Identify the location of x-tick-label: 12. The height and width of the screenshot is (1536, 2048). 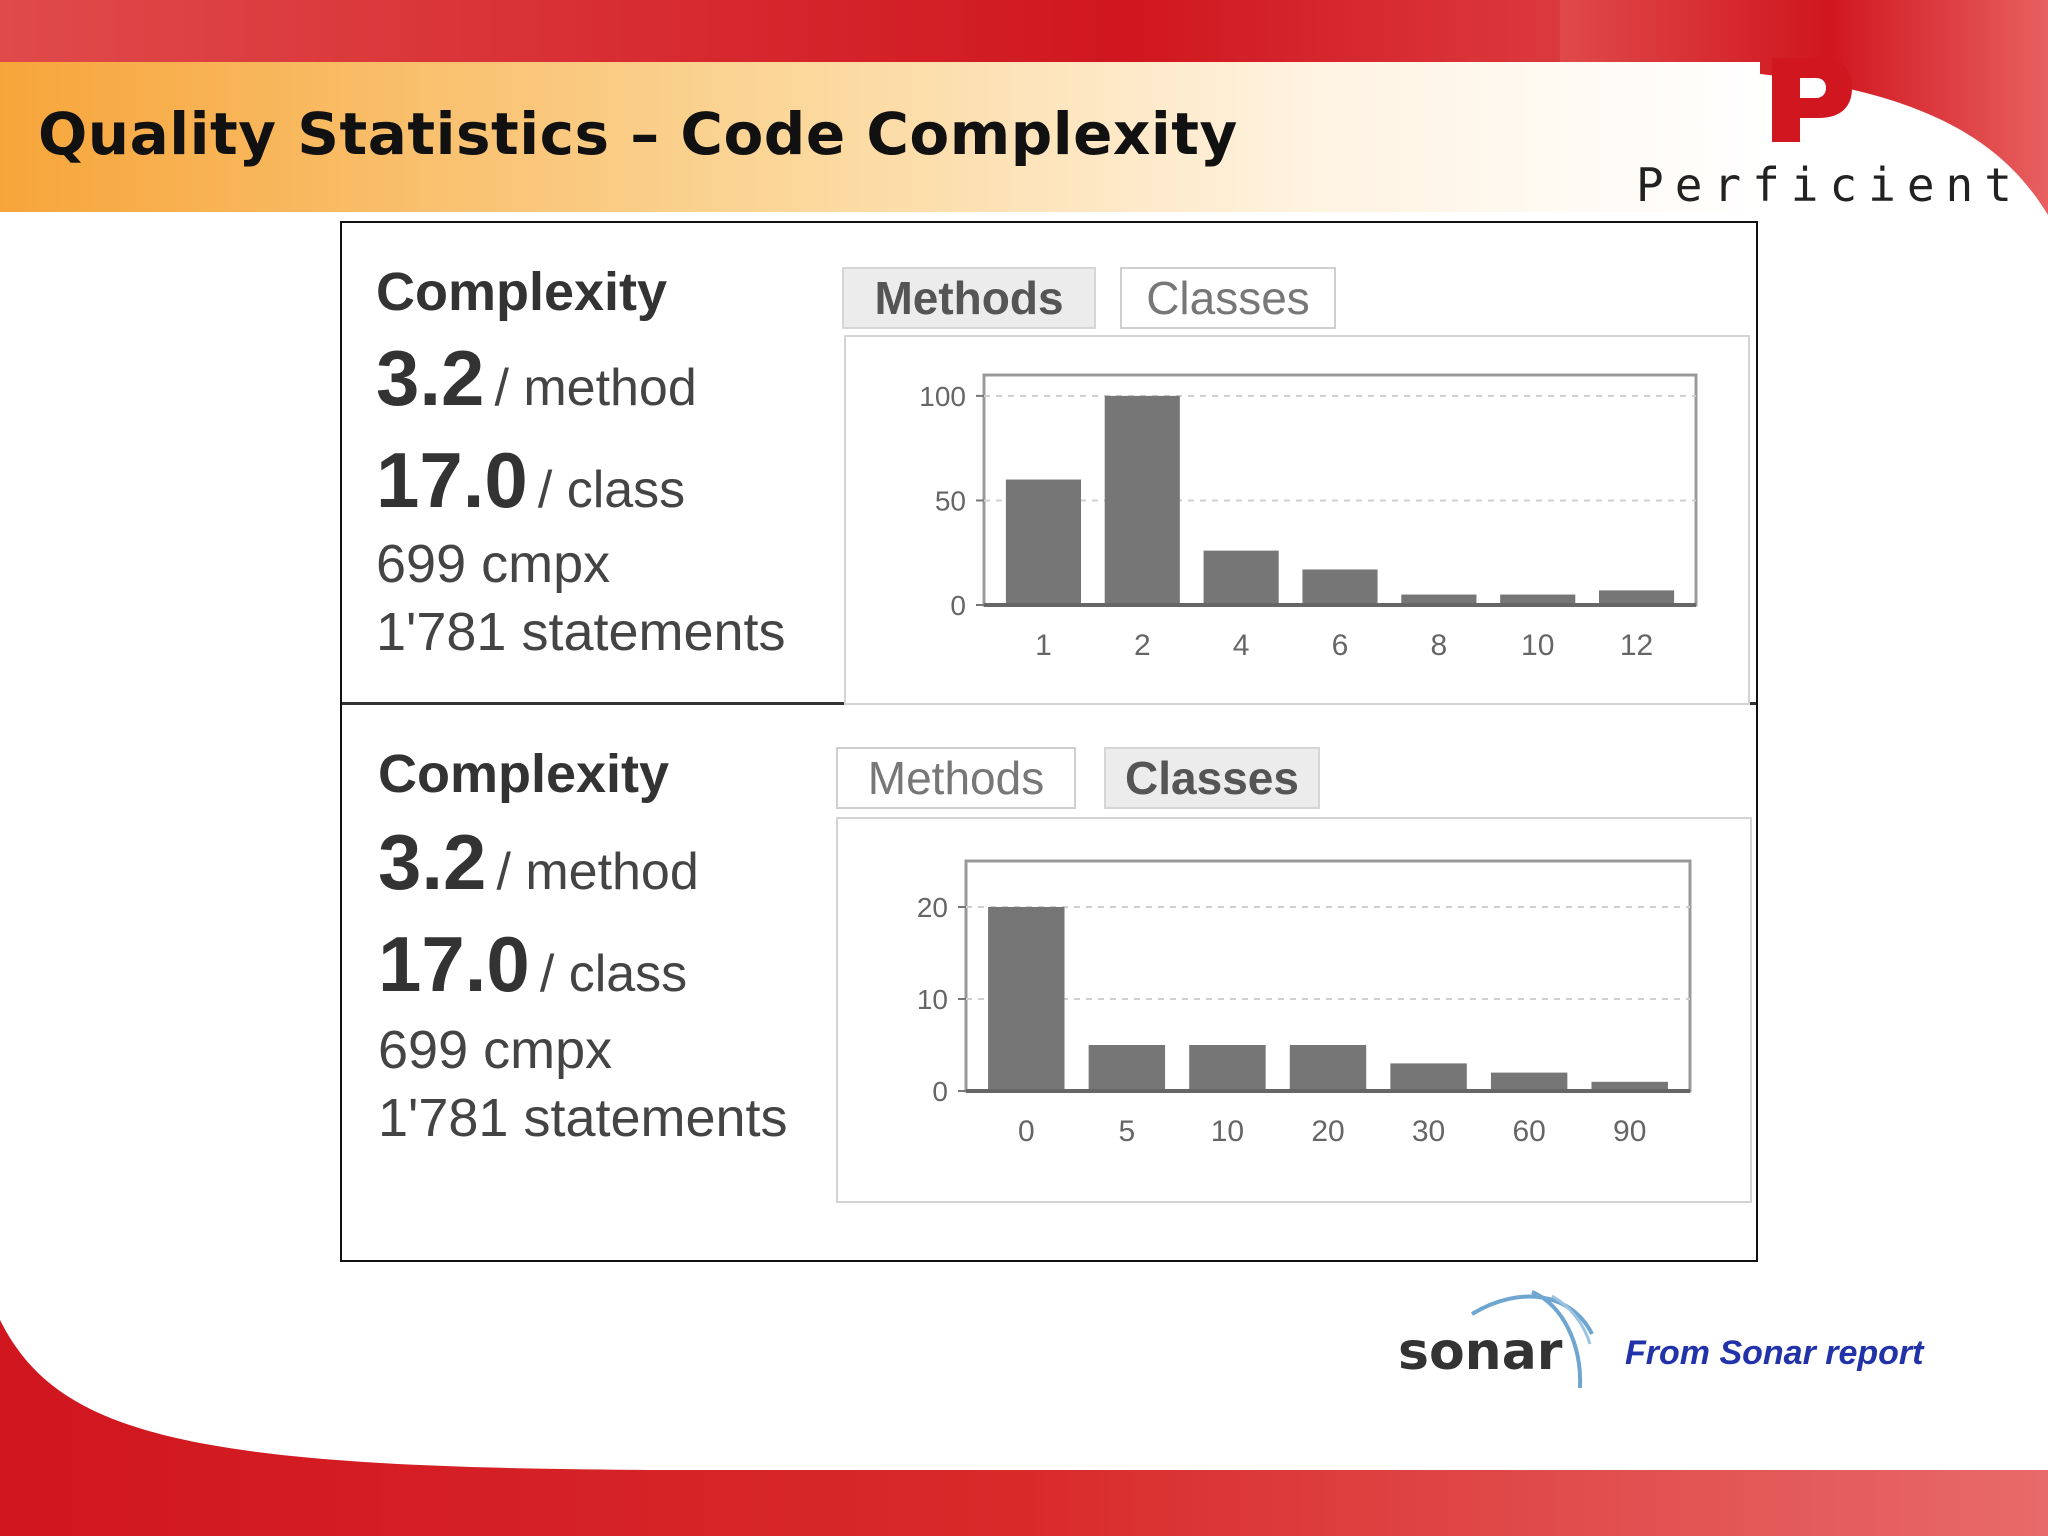
(1636, 645).